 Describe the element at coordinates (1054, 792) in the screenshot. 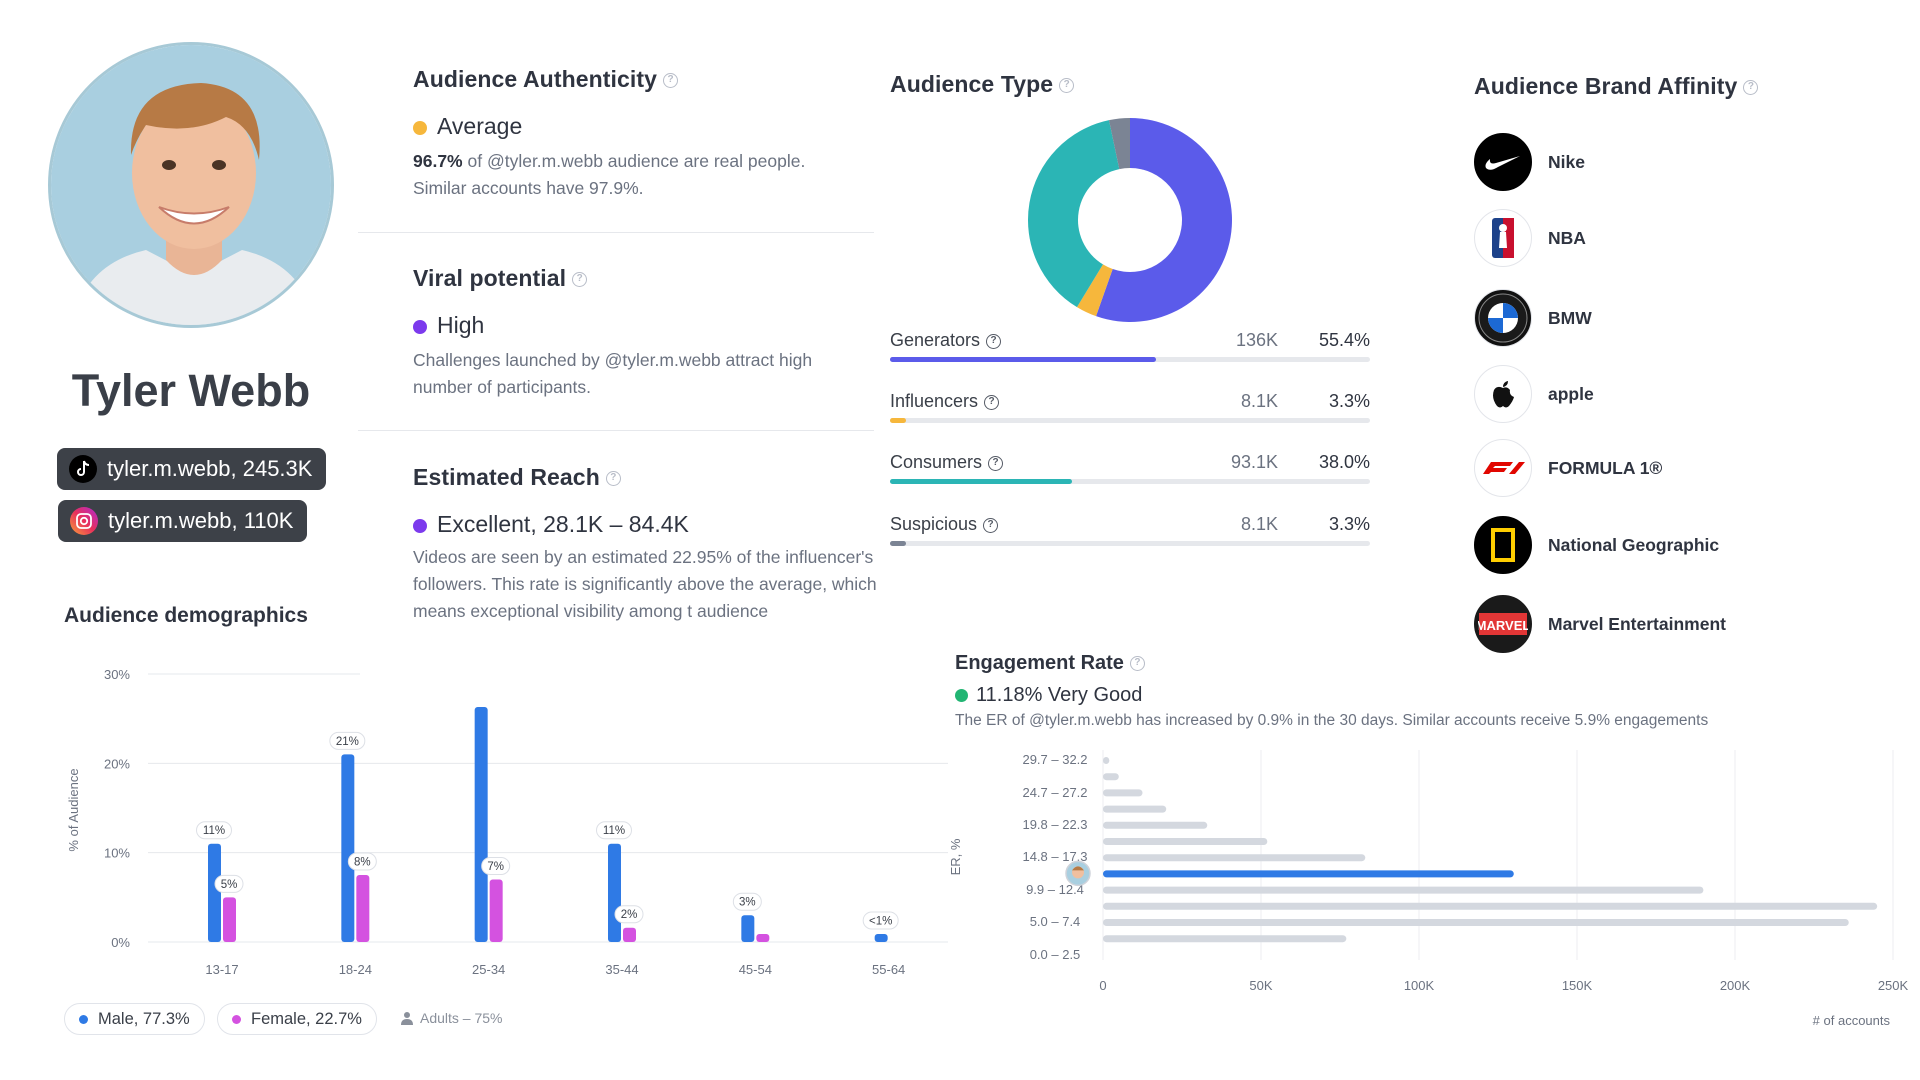

I see `y-tick-label: 24.7 – 27.2` at that location.